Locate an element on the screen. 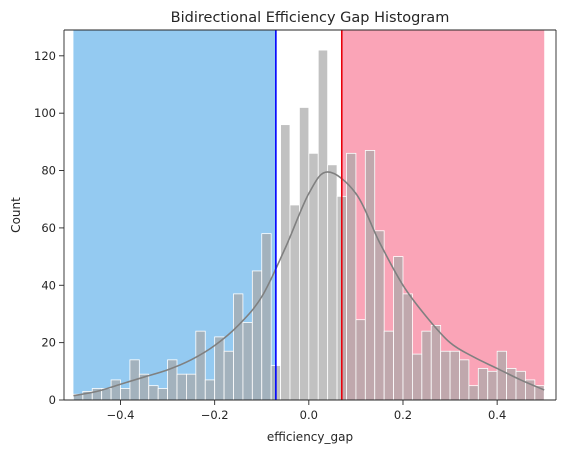 This screenshot has width=568, height=457. x-tick-label: −0.2 is located at coordinates (215, 415).